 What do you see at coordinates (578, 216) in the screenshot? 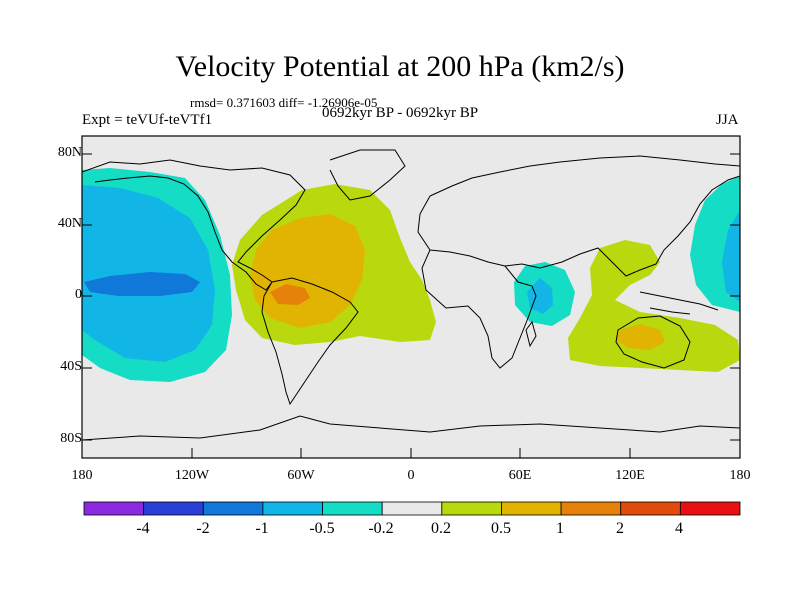
I see `coast-eurasia` at bounding box center [578, 216].